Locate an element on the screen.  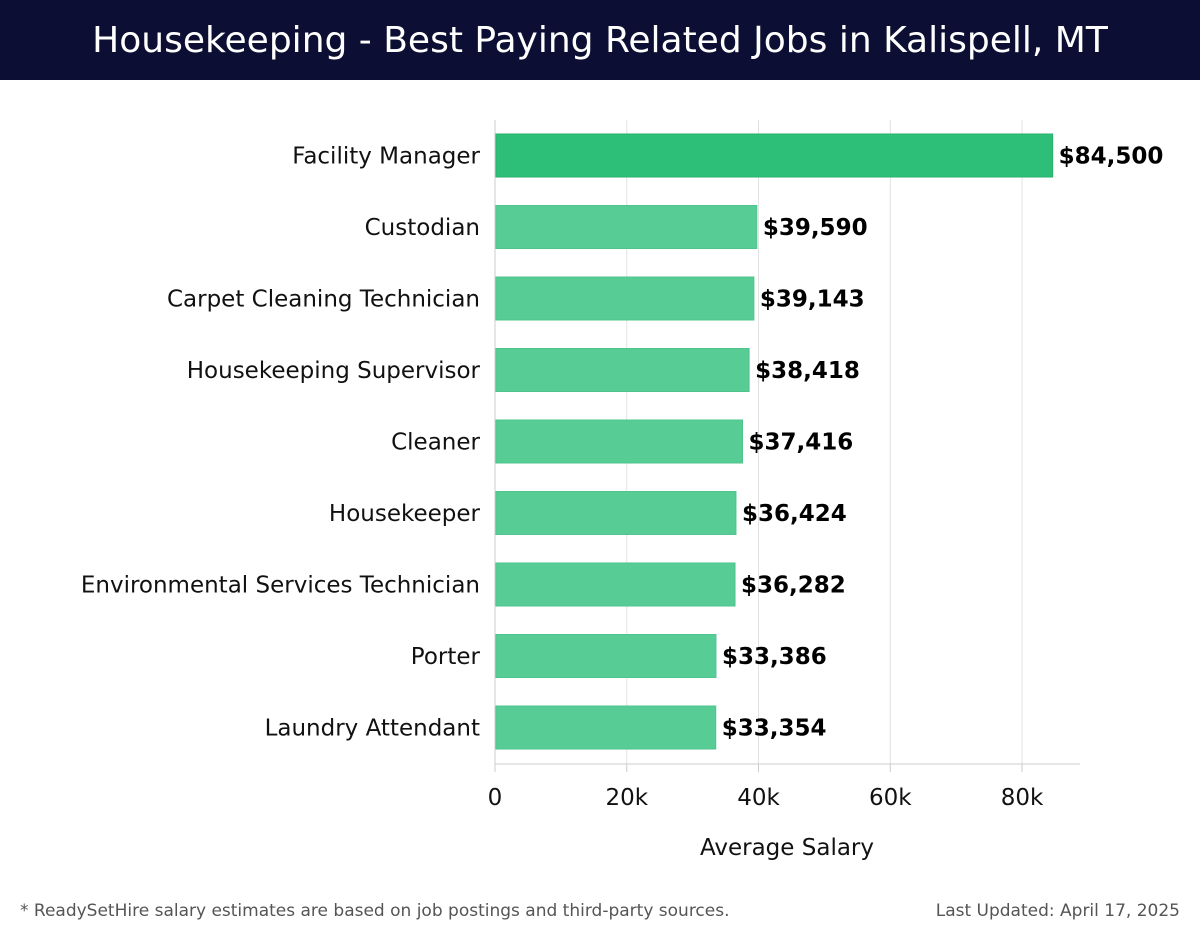
x-axis-label: Average Salary is located at coordinates (787, 848).